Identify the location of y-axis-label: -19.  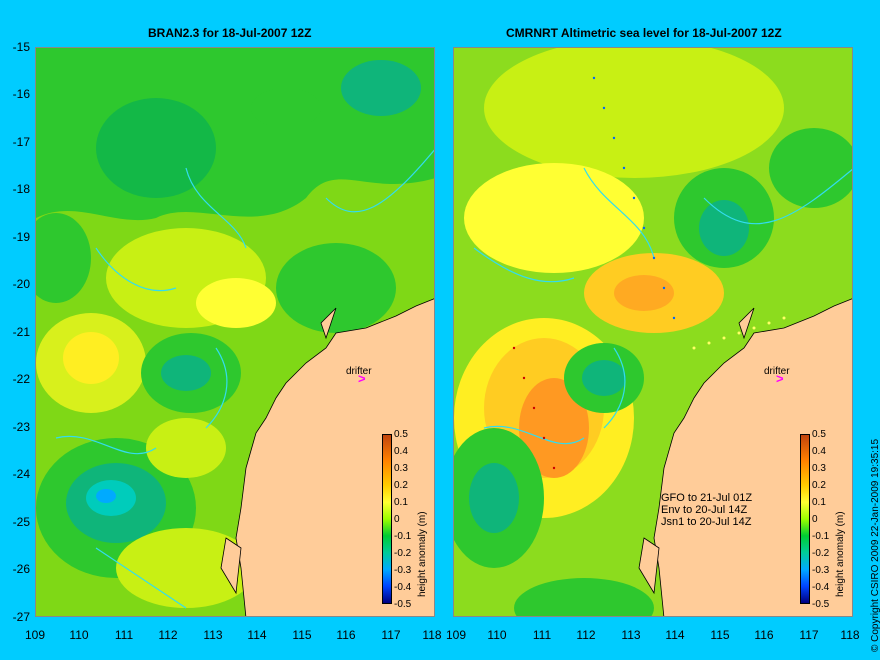
(21, 237).